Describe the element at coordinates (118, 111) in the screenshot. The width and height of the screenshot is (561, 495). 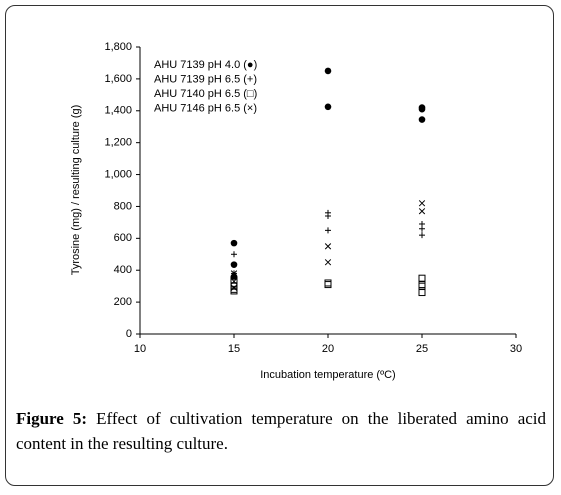
I see `y-tick-label: 1,400` at that location.